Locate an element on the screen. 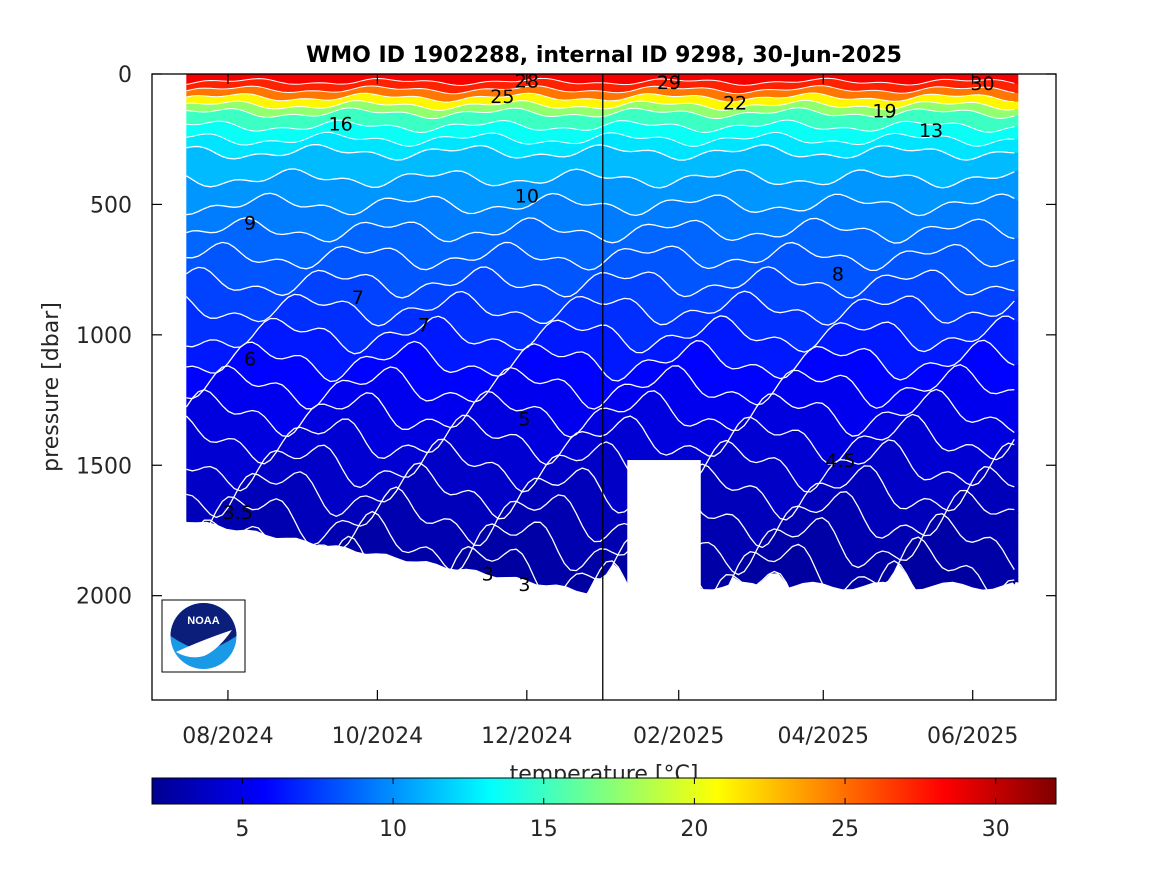  contour-label: 4.5 is located at coordinates (840, 461).